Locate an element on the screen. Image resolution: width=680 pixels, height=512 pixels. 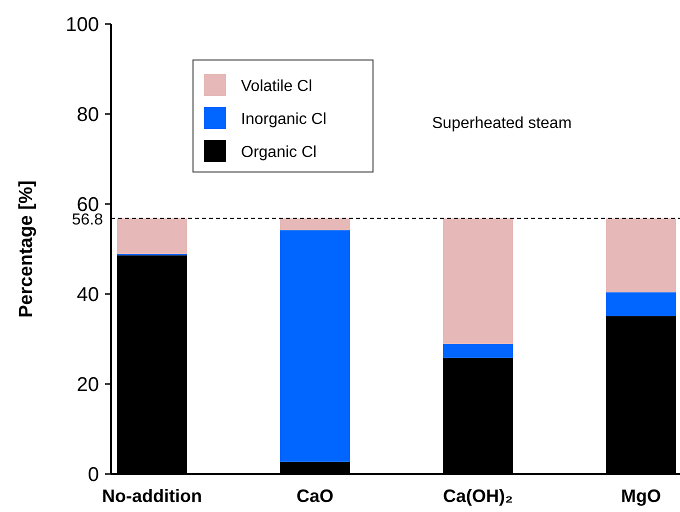
y-tick-label: 40 is located at coordinates (87, 295).